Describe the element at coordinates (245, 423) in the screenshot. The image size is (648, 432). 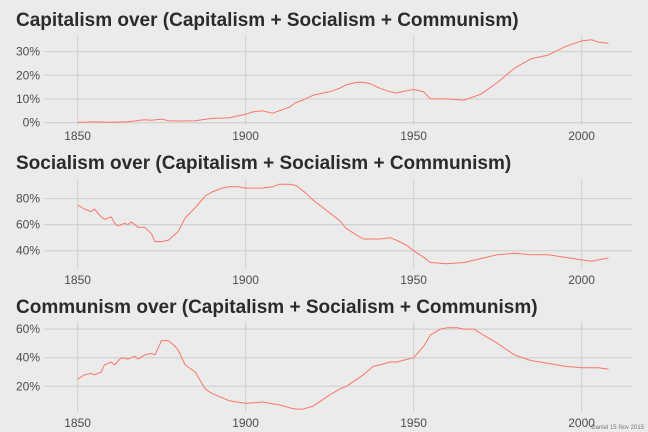
I see `x-tick-label-communism-1: 1900` at that location.